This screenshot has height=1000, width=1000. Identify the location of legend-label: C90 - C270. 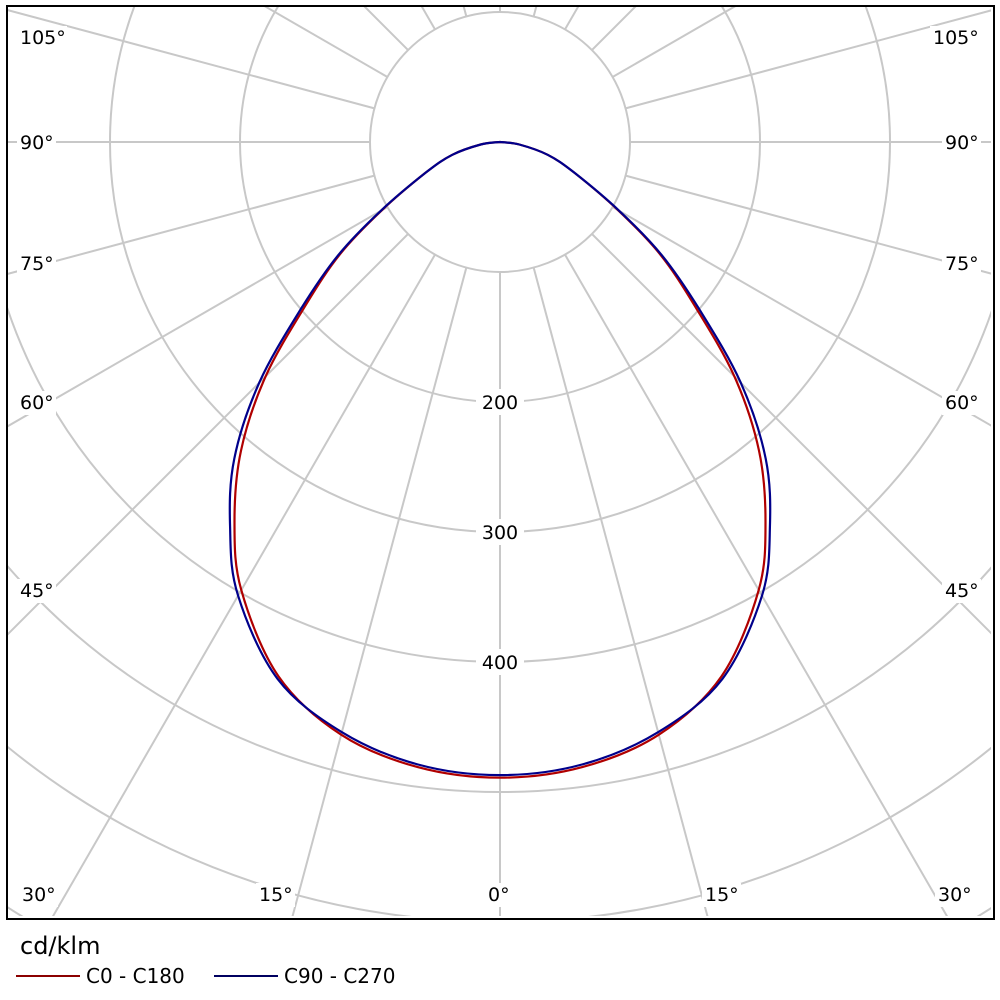
(340, 976).